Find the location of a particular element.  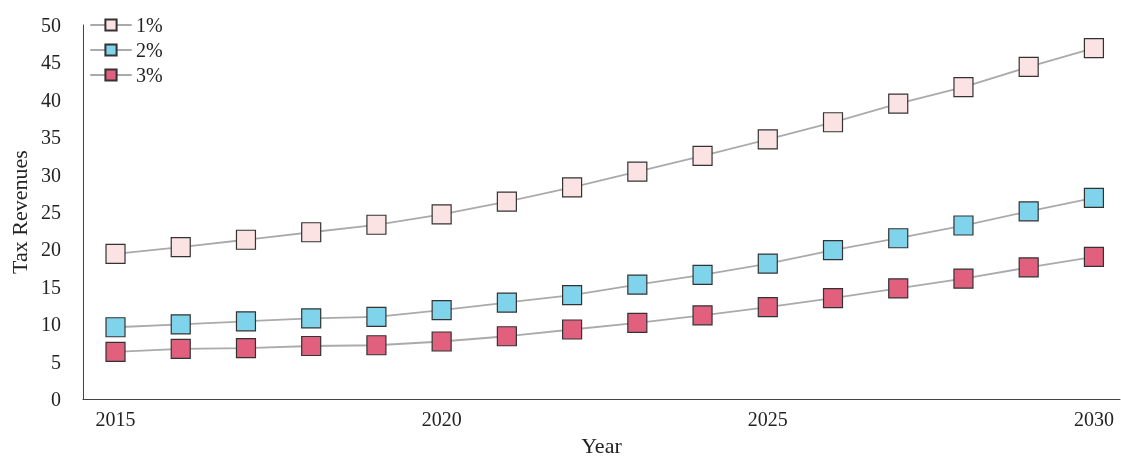

y-tick-label: 10 is located at coordinates (50, 324).